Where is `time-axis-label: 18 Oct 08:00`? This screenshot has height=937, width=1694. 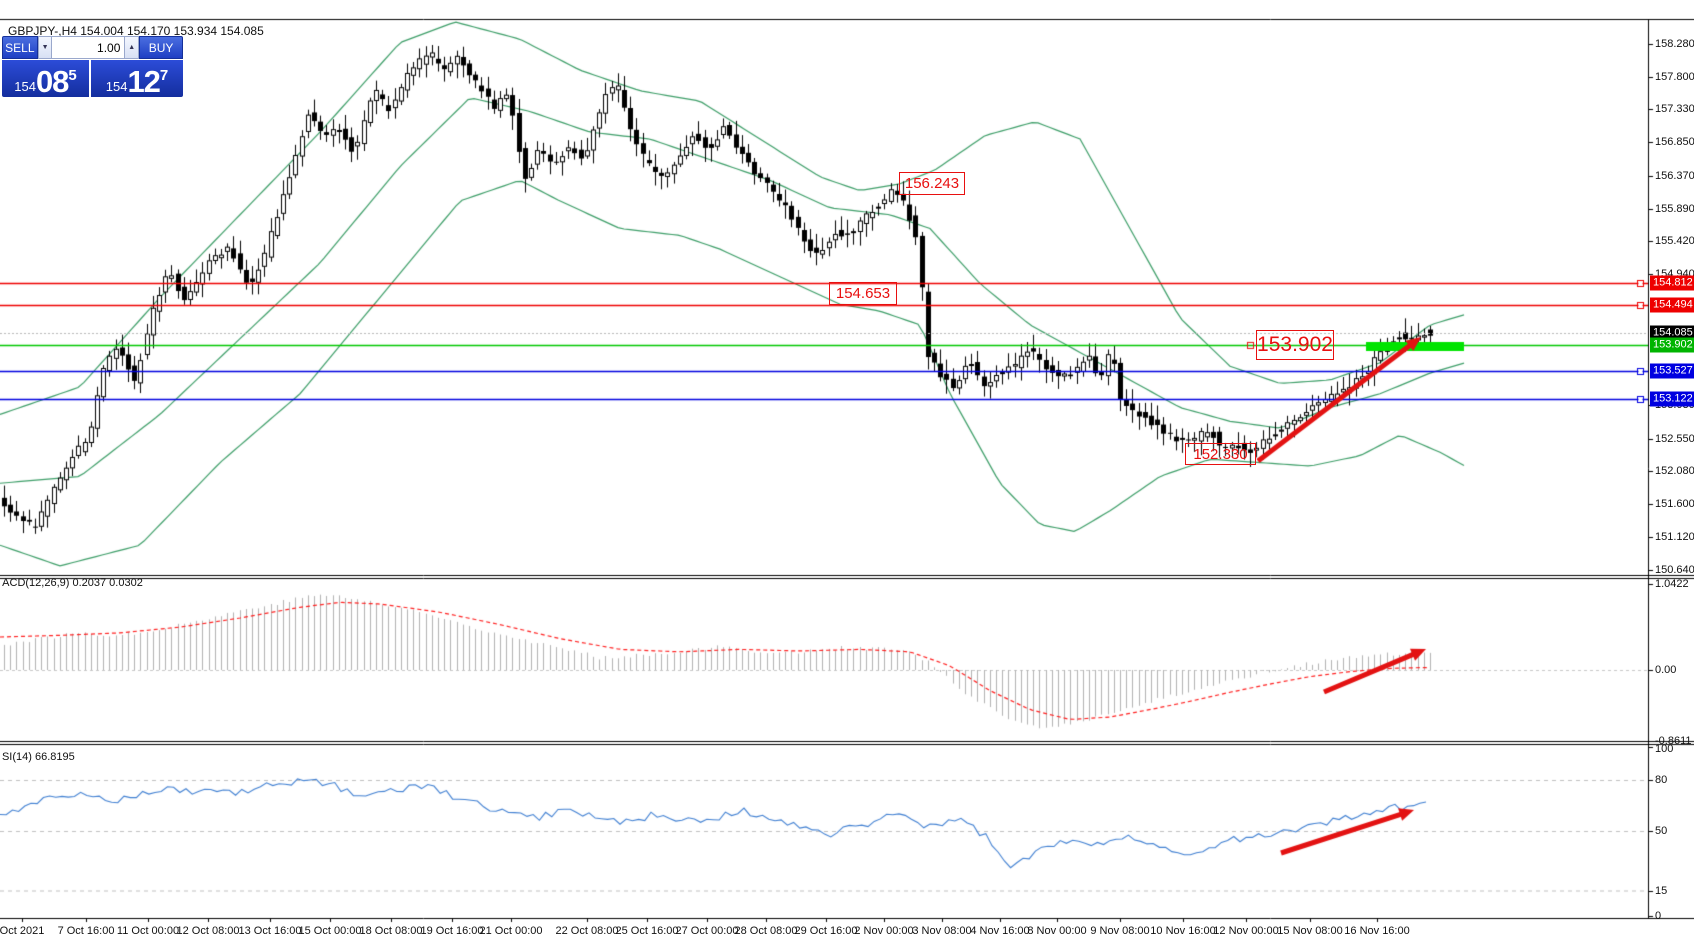
time-axis-label: 18 Oct 08:00 is located at coordinates (391, 931).